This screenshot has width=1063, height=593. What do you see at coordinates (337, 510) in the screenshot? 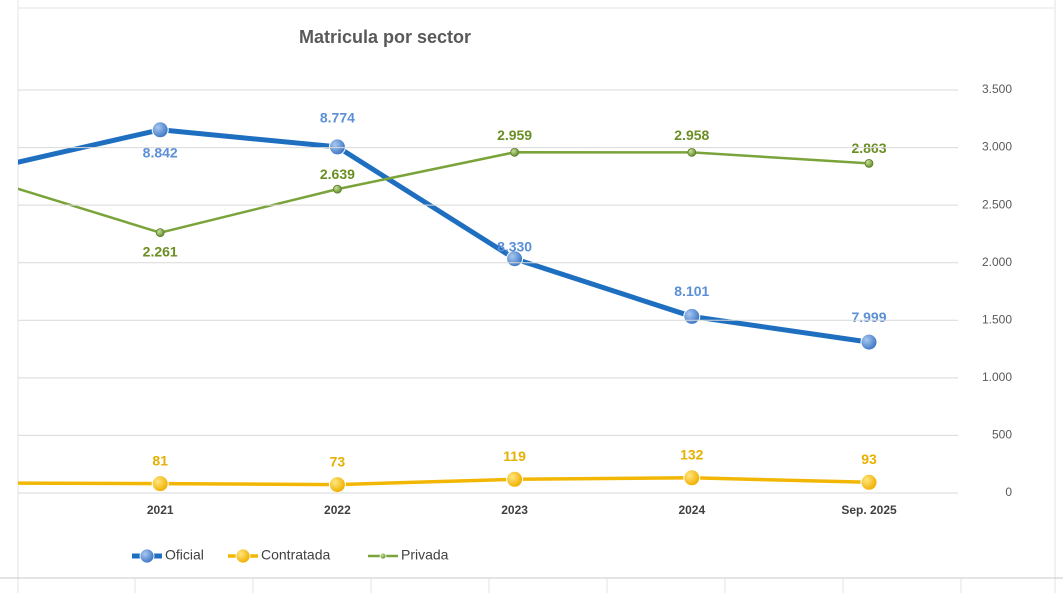
I see `x-tick-label: 2022` at bounding box center [337, 510].